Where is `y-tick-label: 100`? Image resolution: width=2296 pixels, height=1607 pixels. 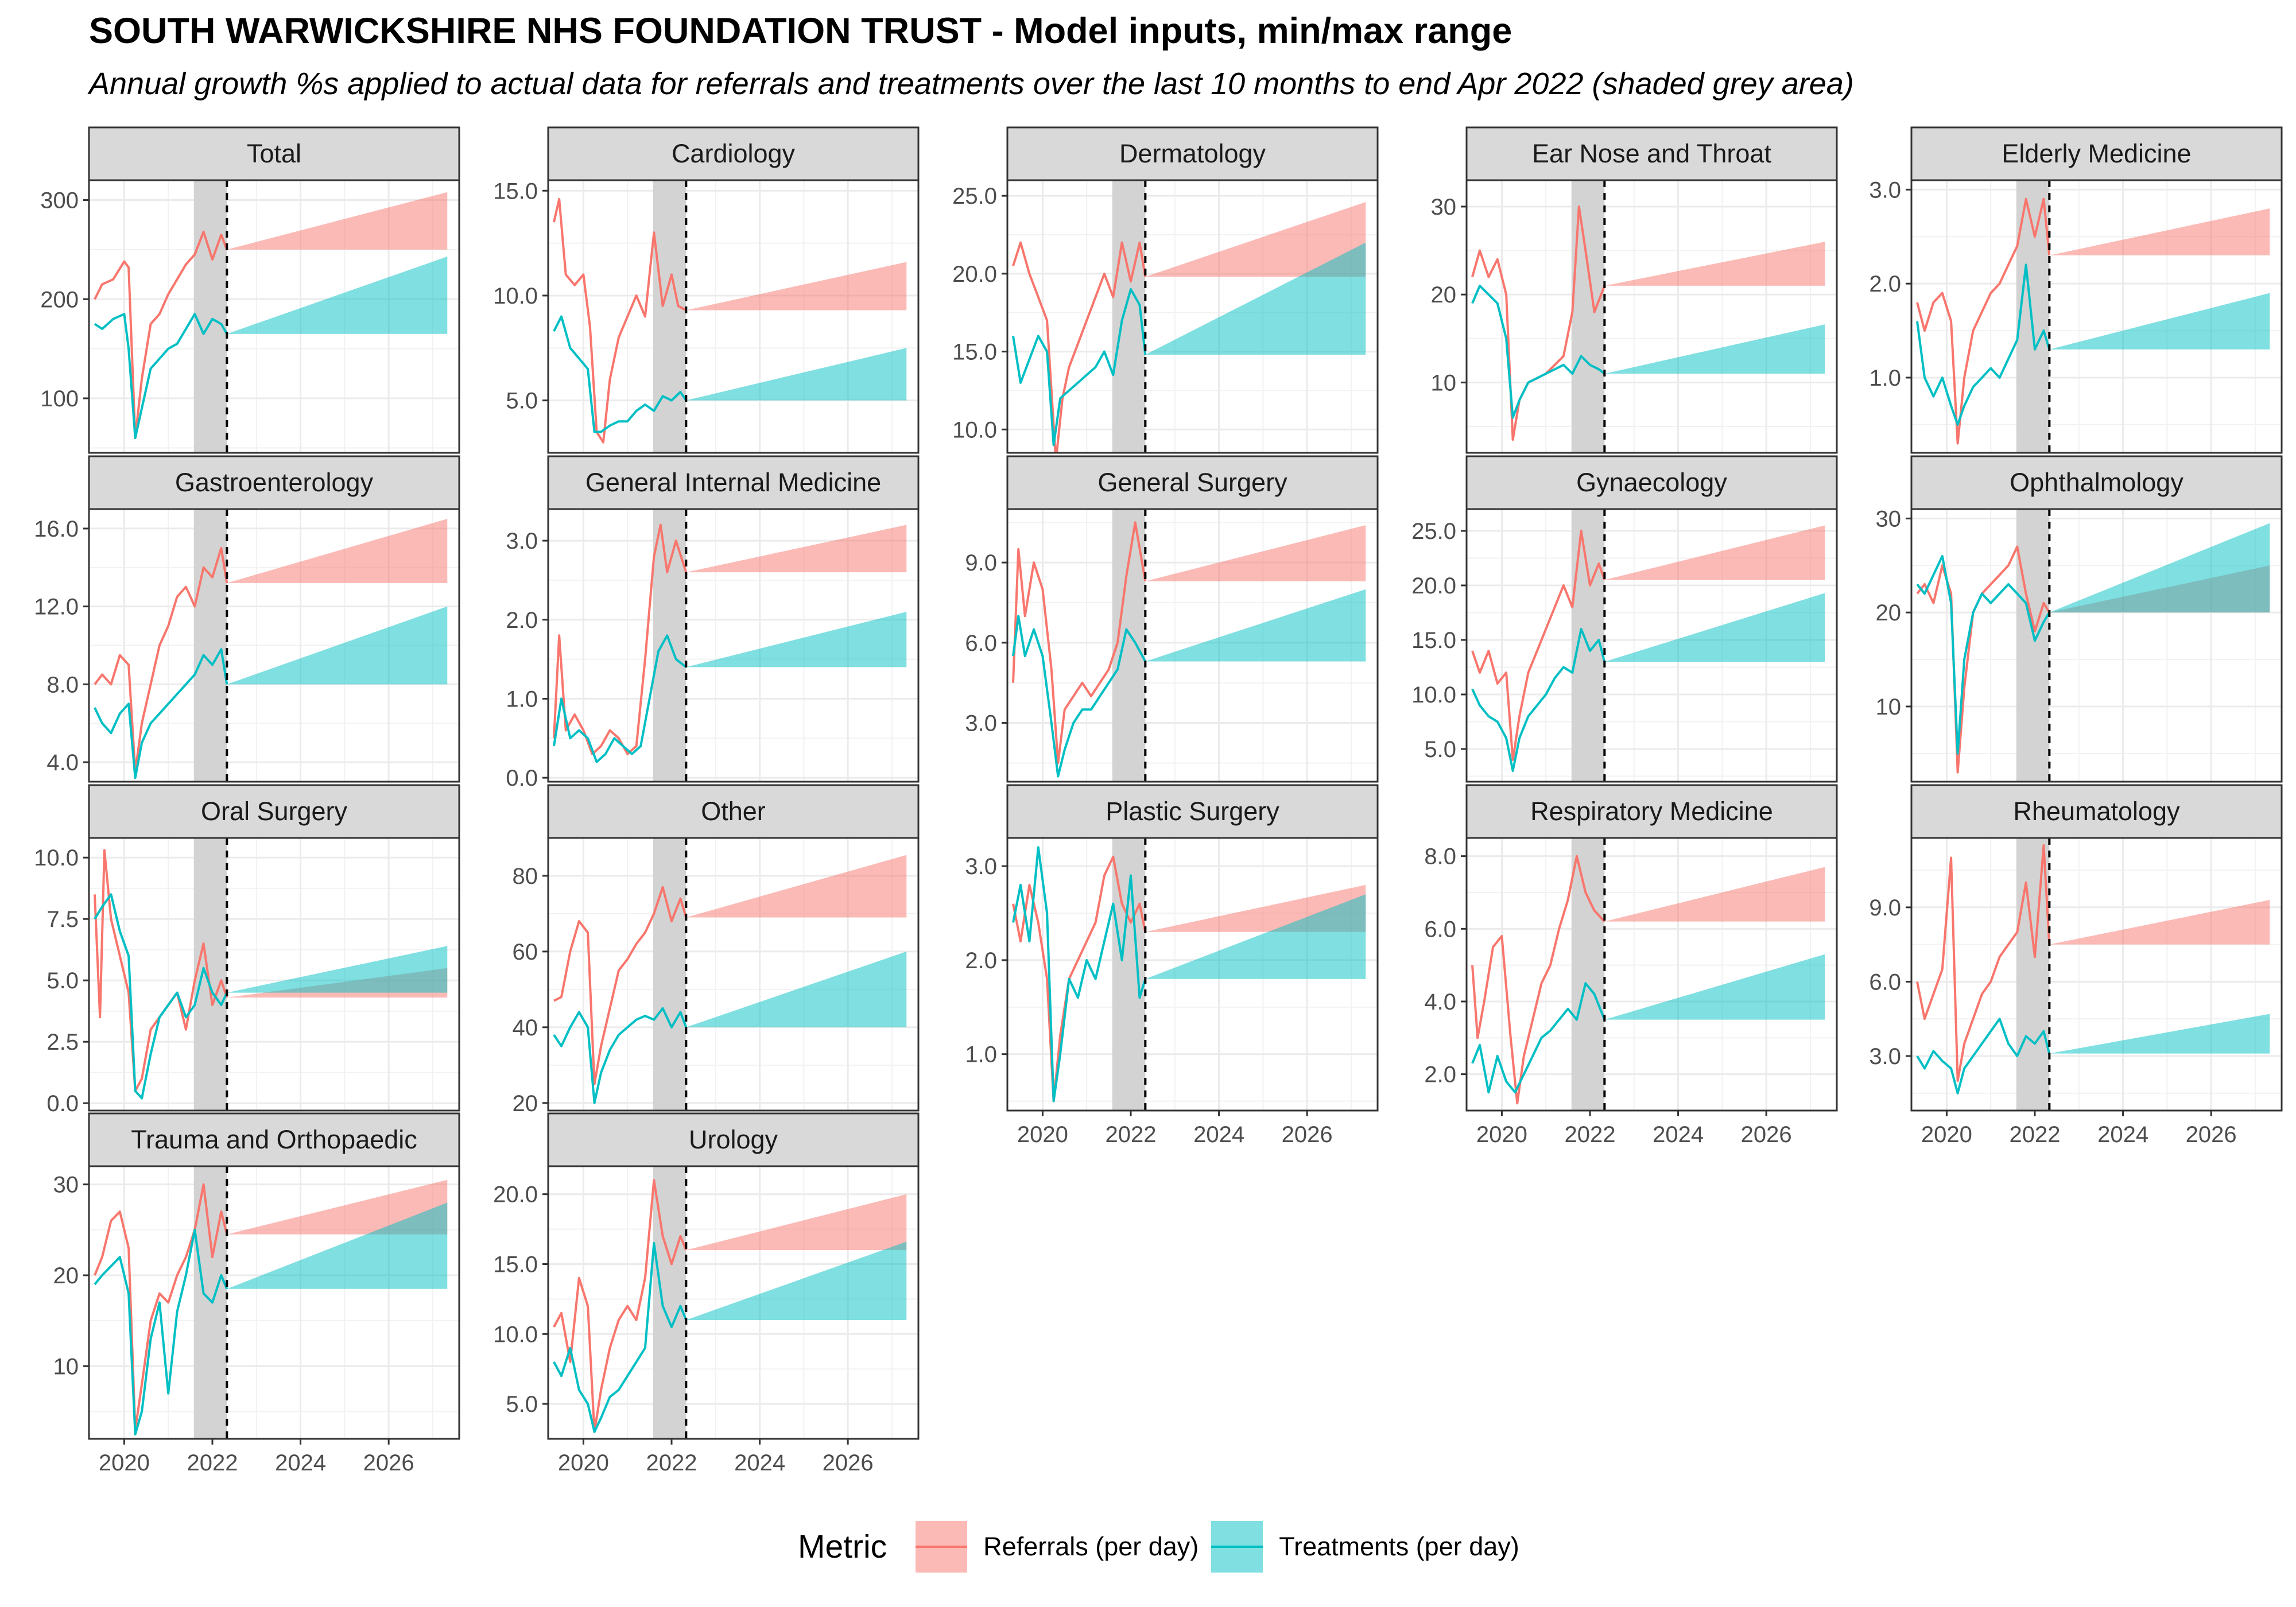 y-tick-label: 100 is located at coordinates (59, 399).